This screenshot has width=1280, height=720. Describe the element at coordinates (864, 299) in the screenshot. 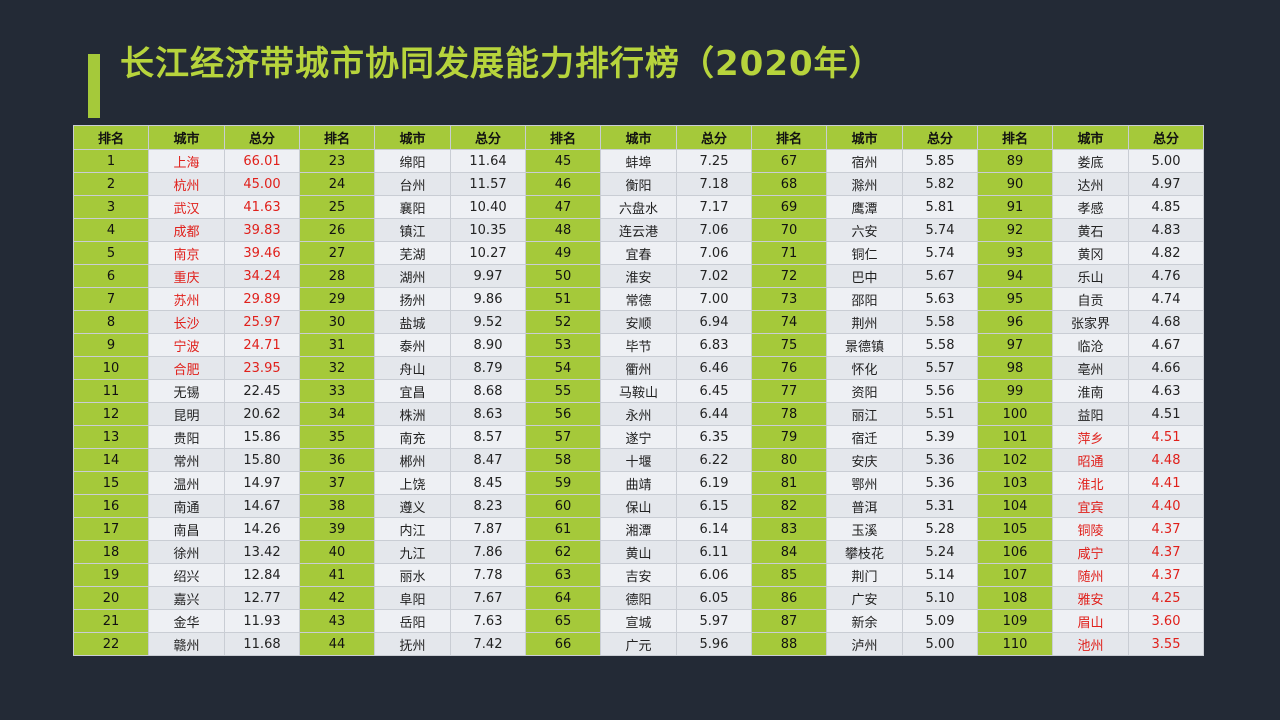

I see `city-cell: 邵阳` at that location.